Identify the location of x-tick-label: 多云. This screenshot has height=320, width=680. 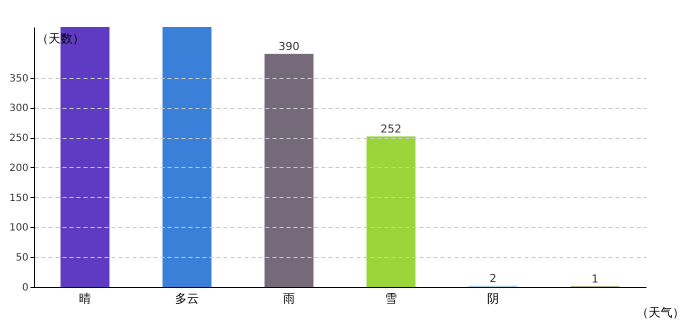
(187, 299).